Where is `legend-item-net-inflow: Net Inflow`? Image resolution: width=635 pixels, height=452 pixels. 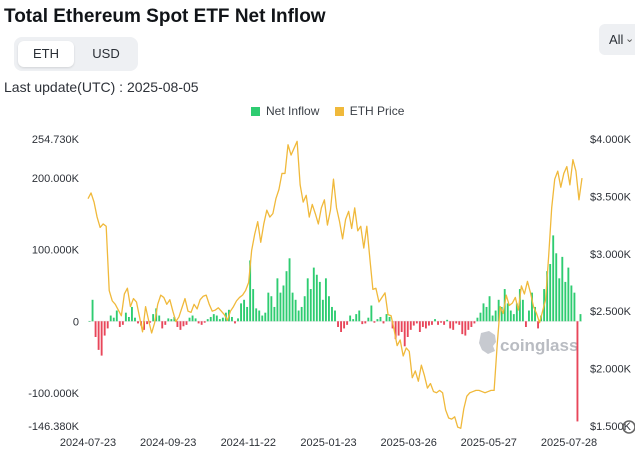
legend-item-net-inflow: Net Inflow is located at coordinates (285, 111).